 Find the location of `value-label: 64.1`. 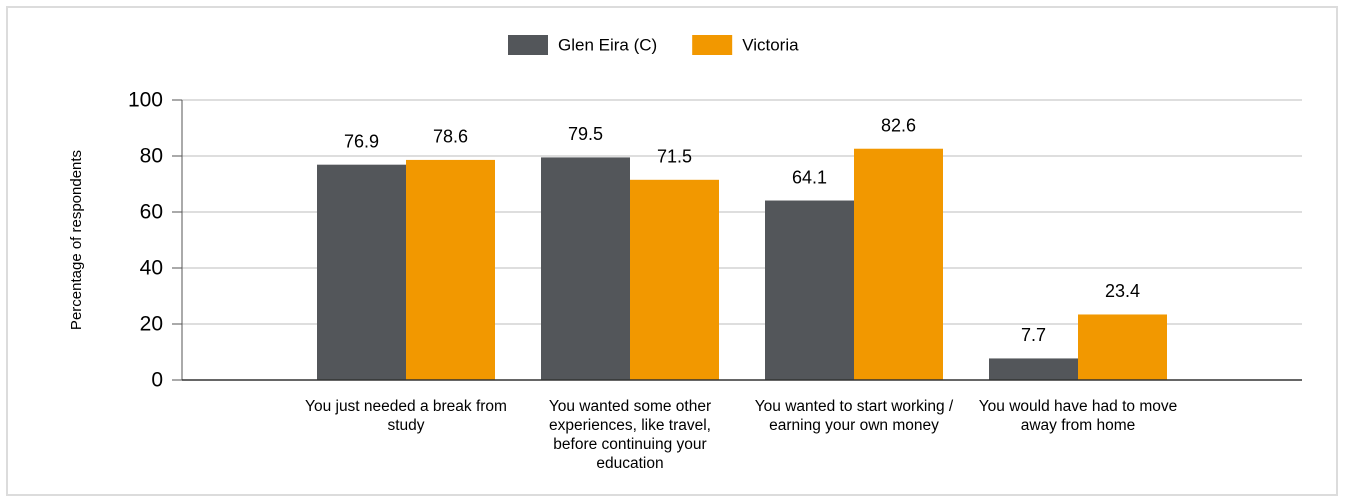

value-label: 64.1 is located at coordinates (809, 177).